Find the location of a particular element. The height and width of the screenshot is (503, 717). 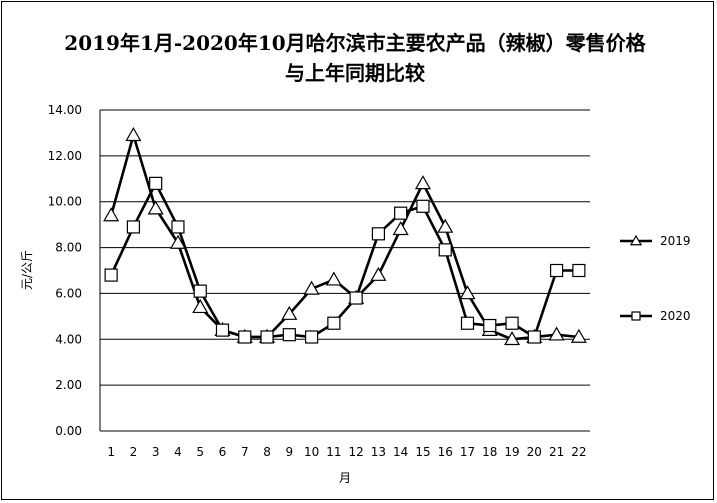

x-tick-label: 19 is located at coordinates (511, 452).